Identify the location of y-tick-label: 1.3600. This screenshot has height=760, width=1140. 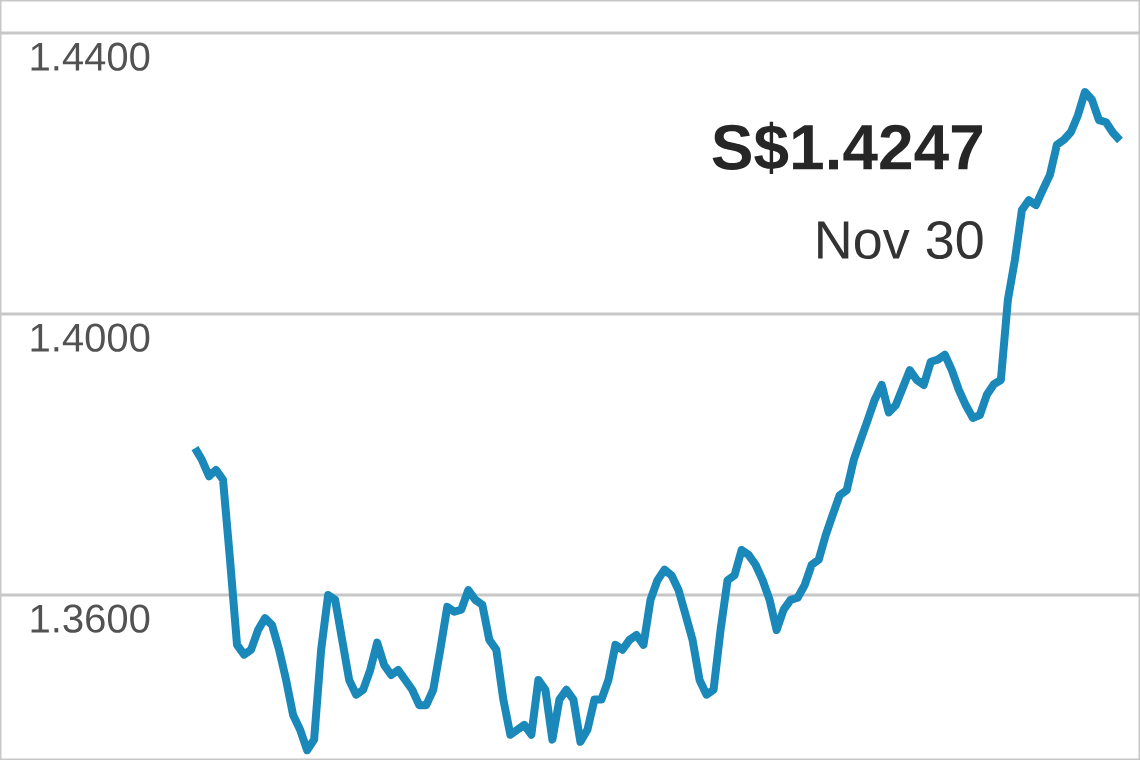
(90, 618).